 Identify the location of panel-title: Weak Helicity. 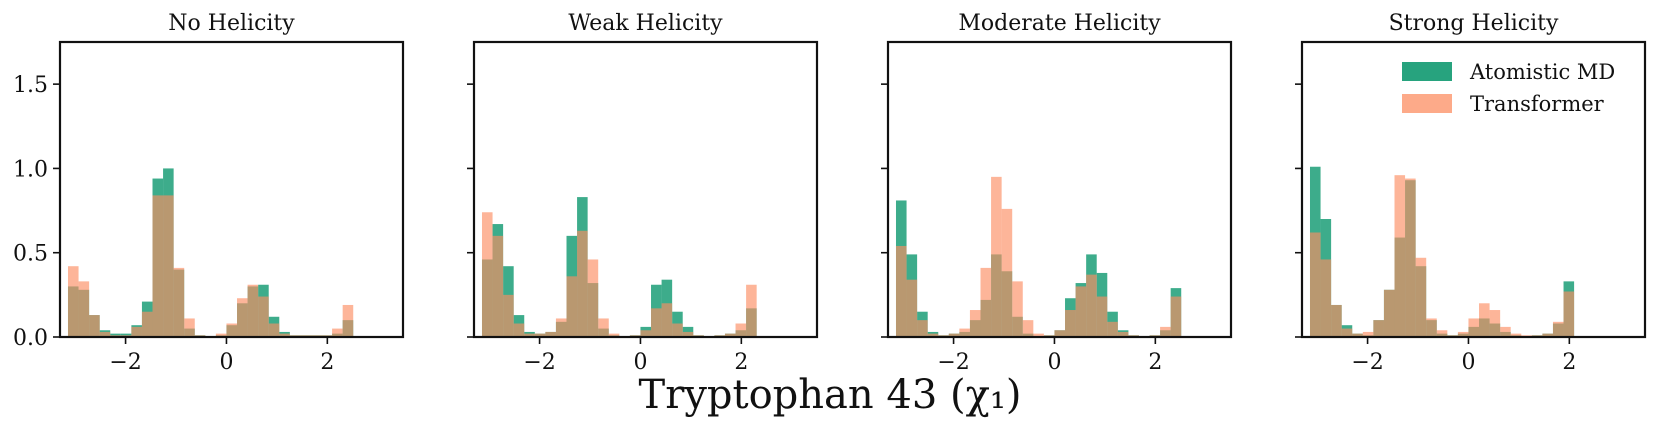
(645, 23).